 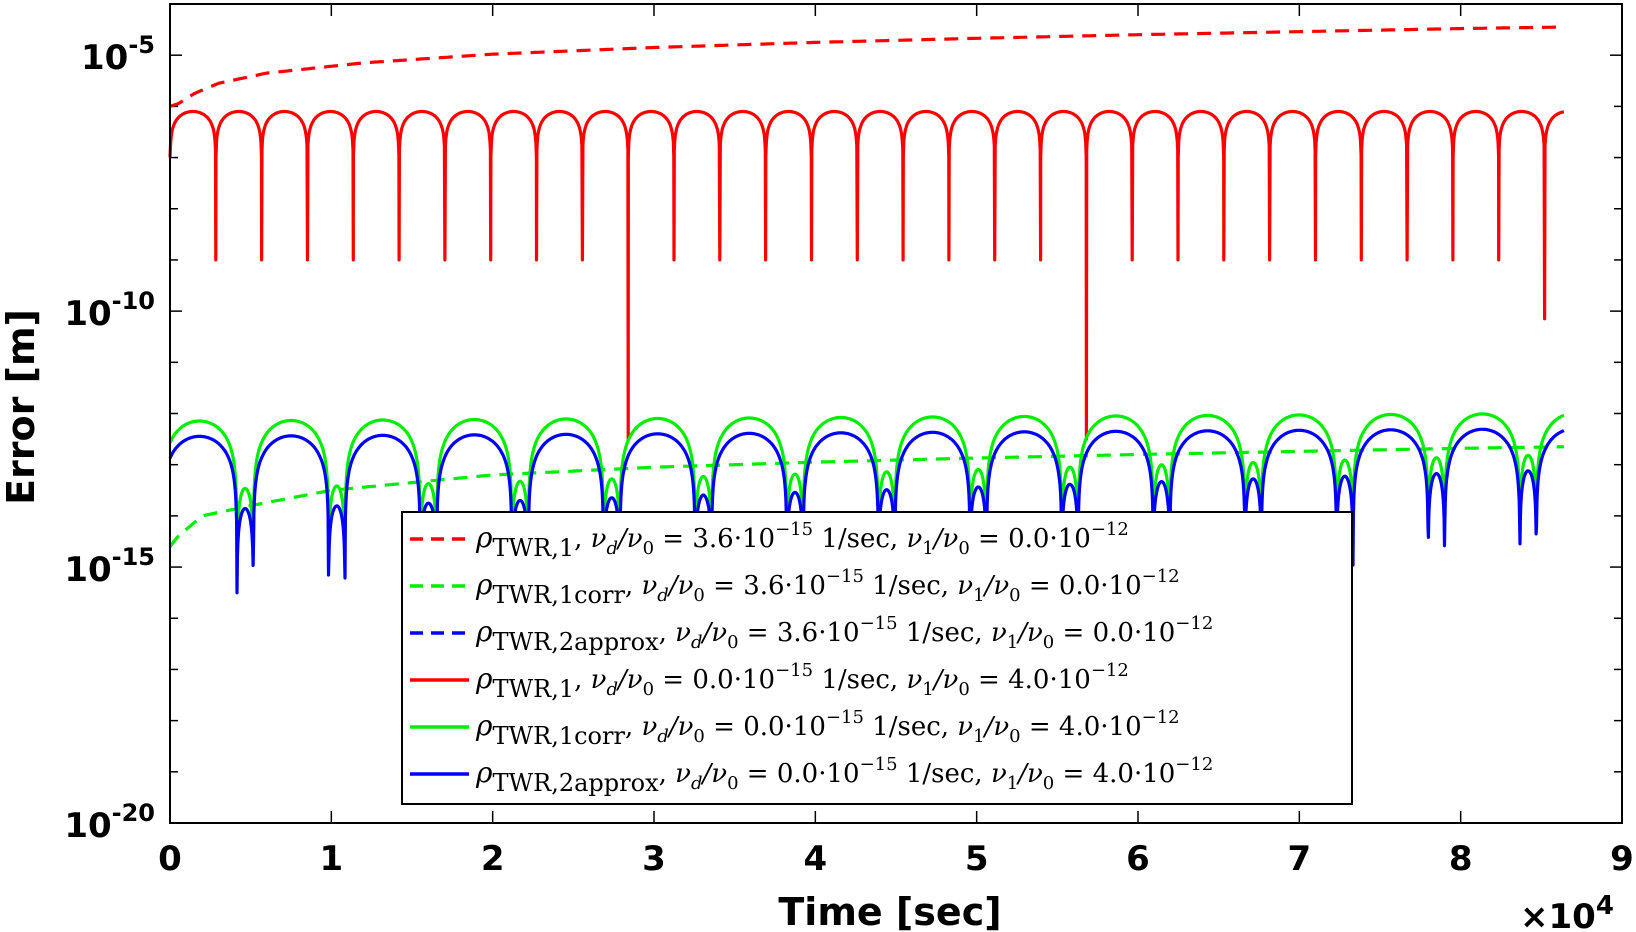 What do you see at coordinates (1138, 859) in the screenshot?
I see `x-tick-label: 6` at bounding box center [1138, 859].